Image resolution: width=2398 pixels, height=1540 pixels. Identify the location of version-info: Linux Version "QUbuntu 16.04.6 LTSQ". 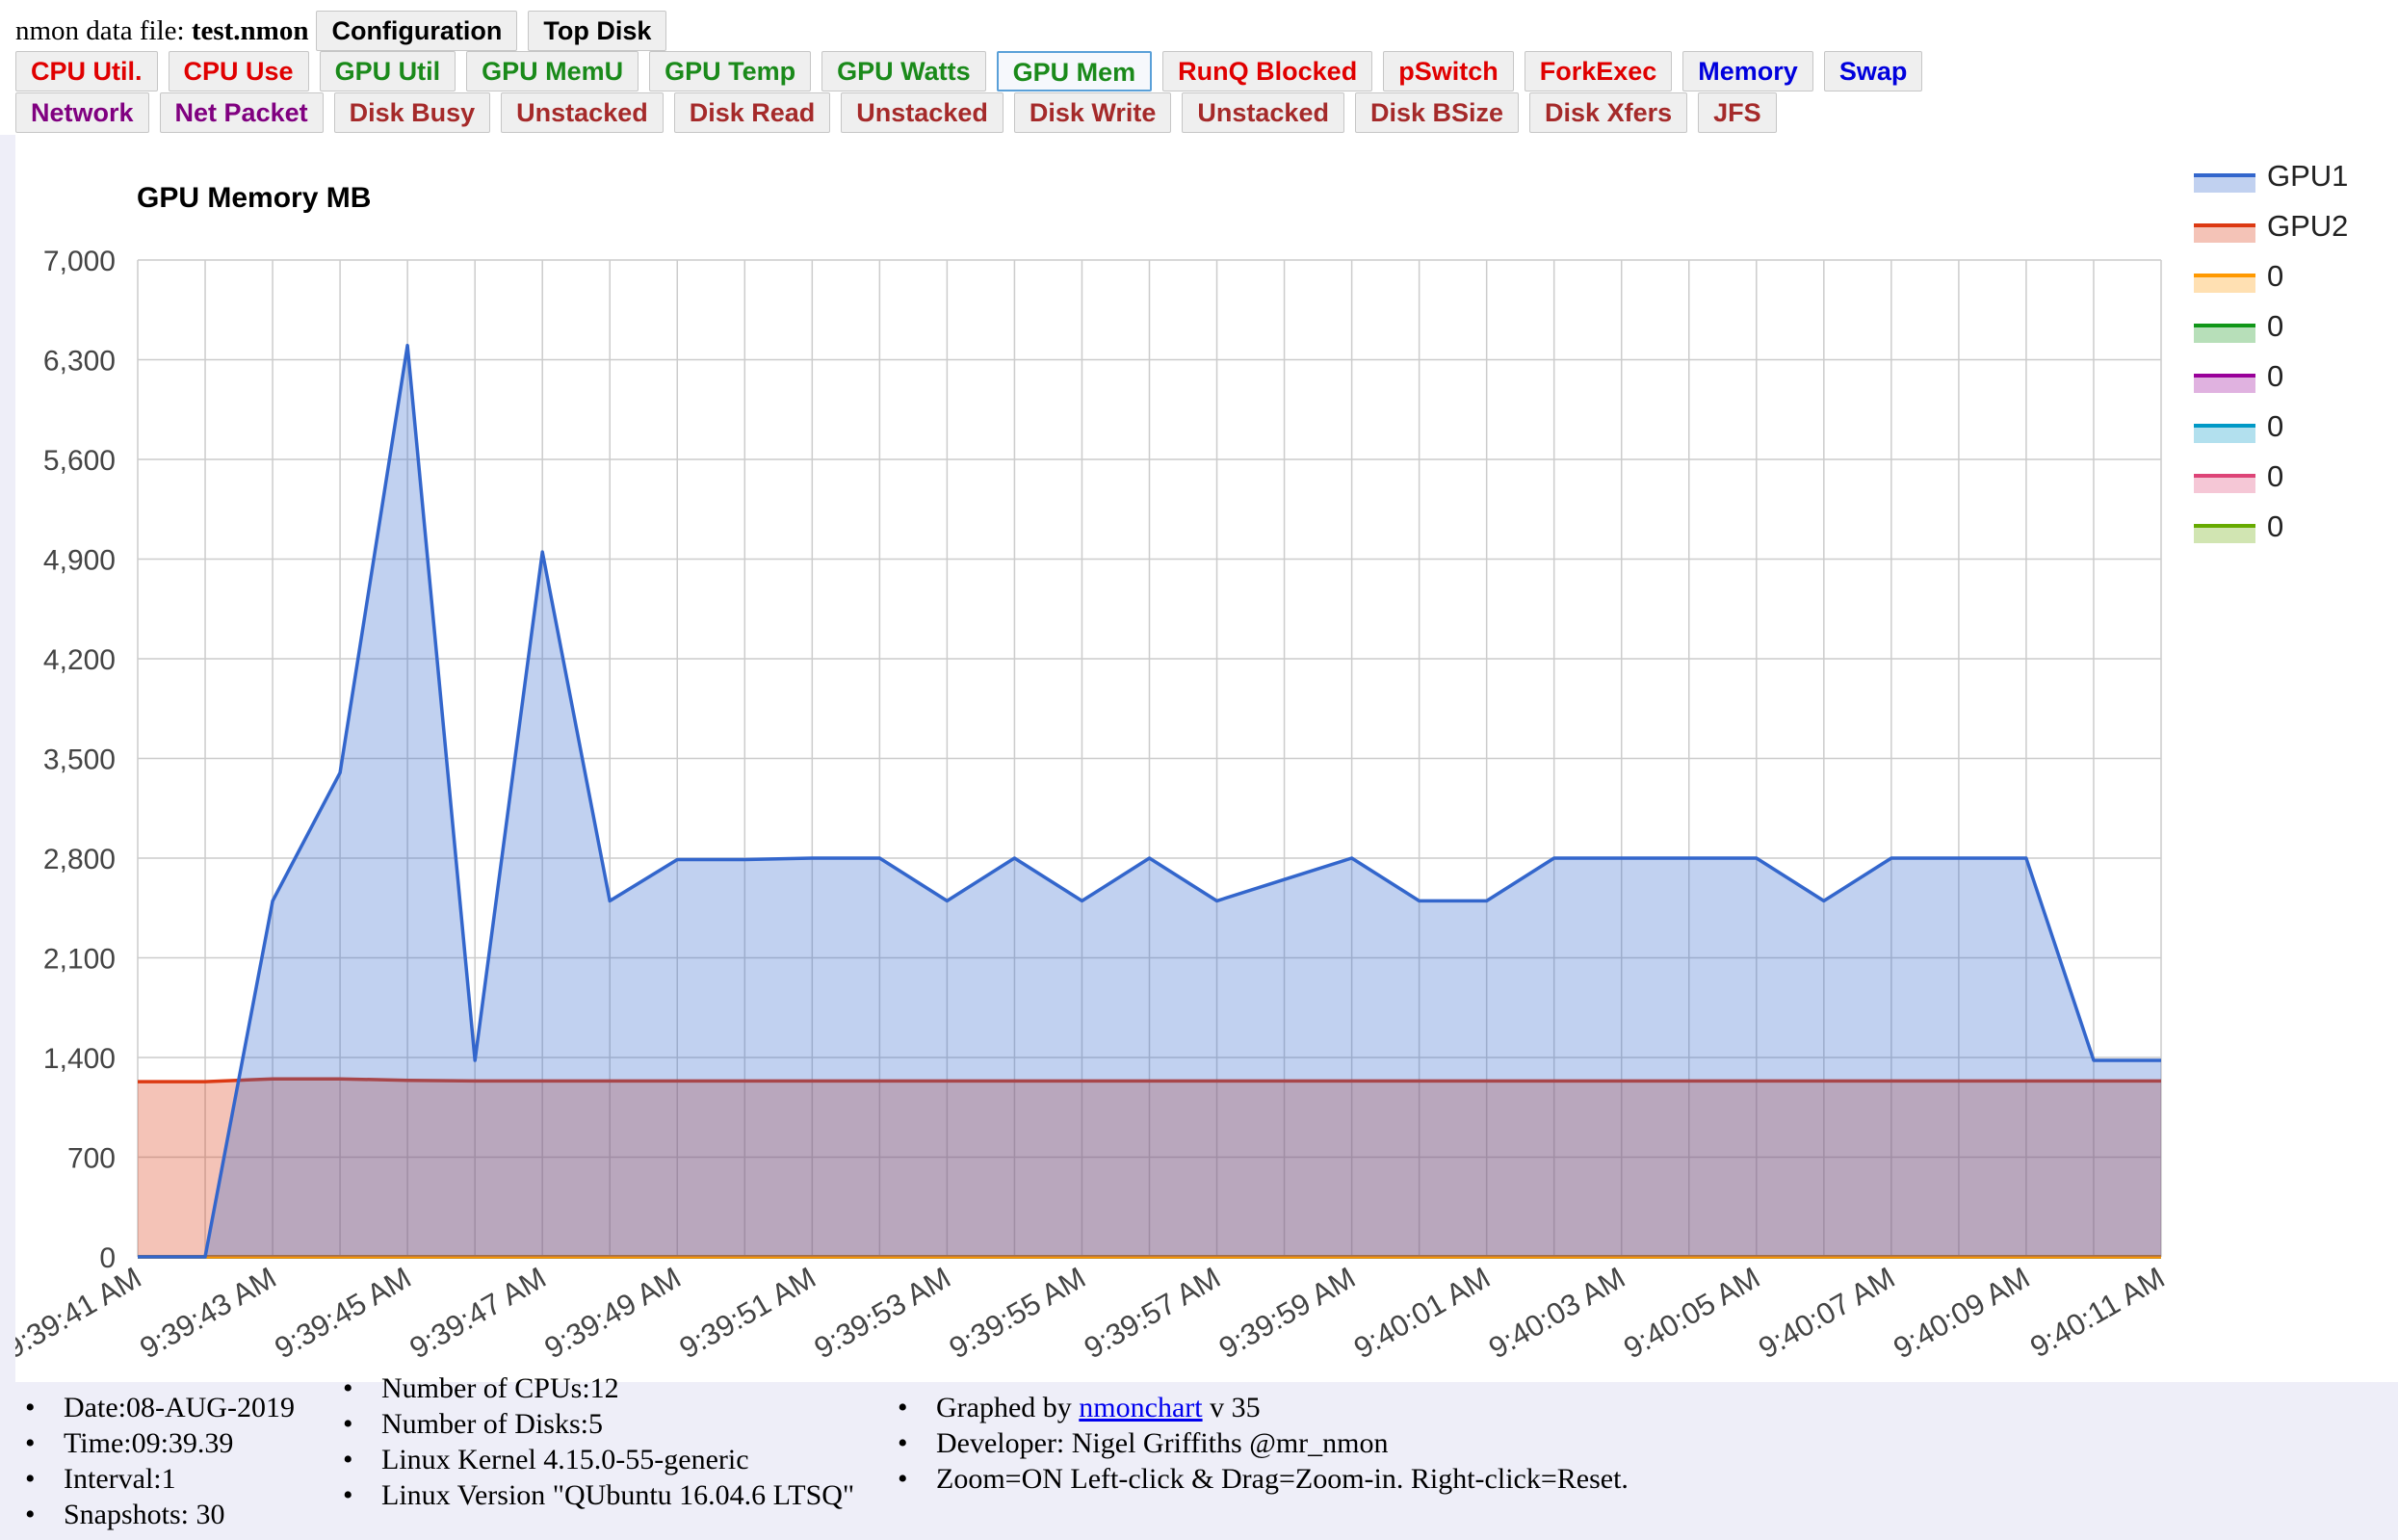
(593, 1495).